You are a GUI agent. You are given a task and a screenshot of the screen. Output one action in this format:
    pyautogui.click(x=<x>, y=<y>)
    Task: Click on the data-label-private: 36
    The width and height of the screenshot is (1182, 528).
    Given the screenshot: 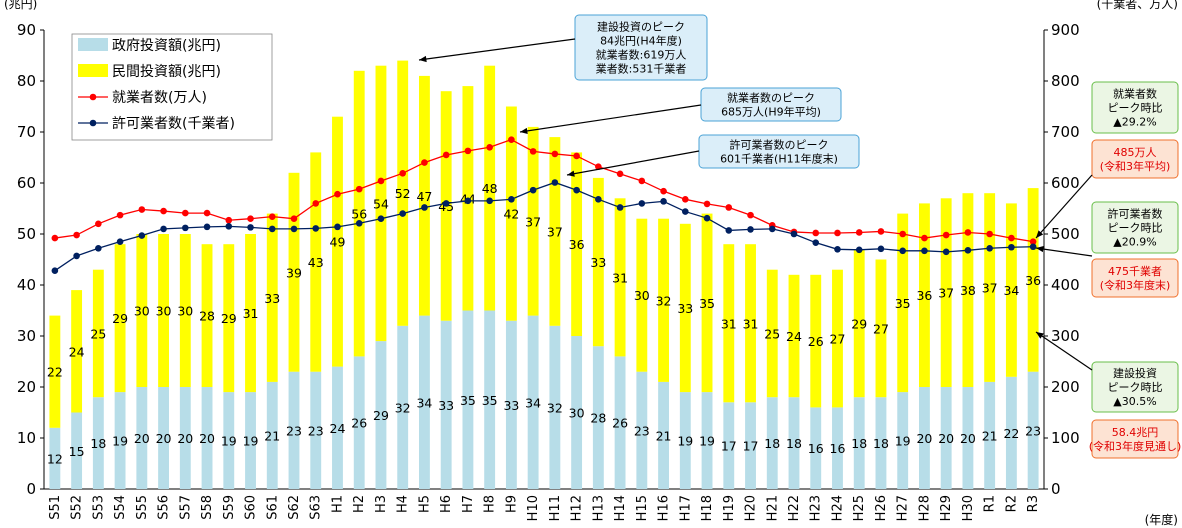 What is the action you would take?
    pyautogui.click(x=924, y=295)
    